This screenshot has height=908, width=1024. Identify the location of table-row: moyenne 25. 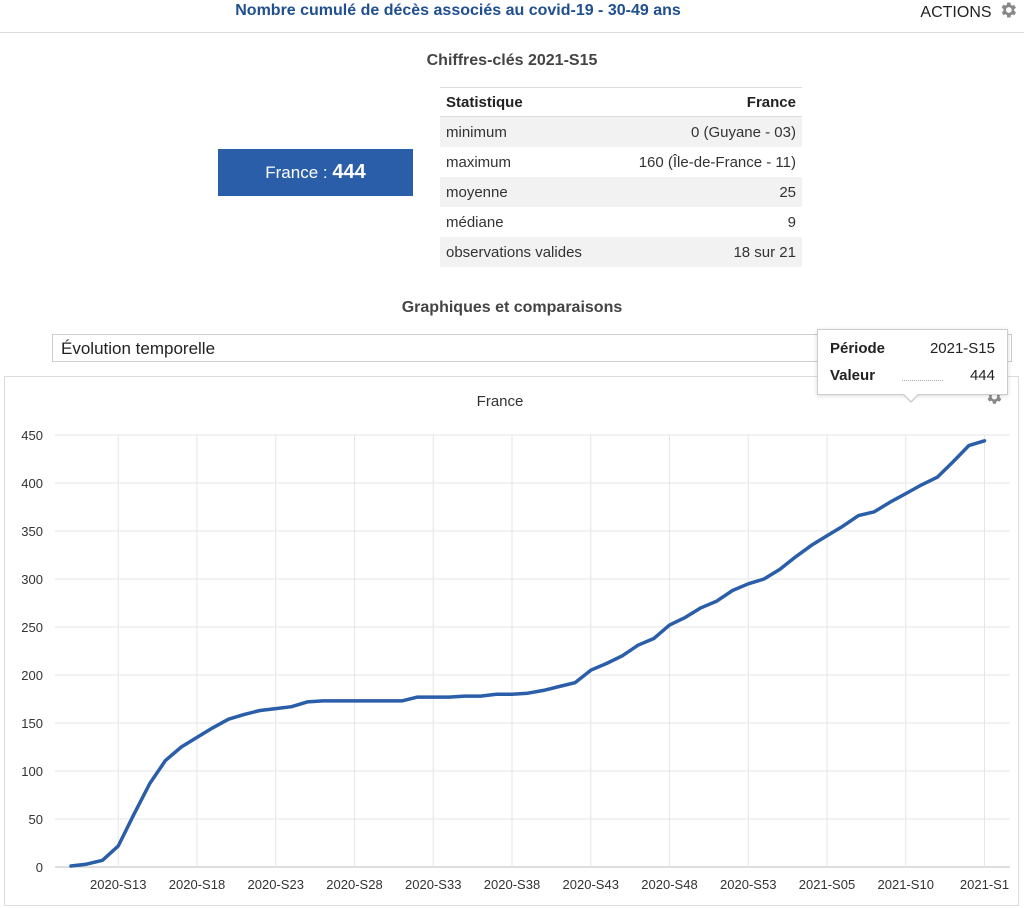
(621, 192).